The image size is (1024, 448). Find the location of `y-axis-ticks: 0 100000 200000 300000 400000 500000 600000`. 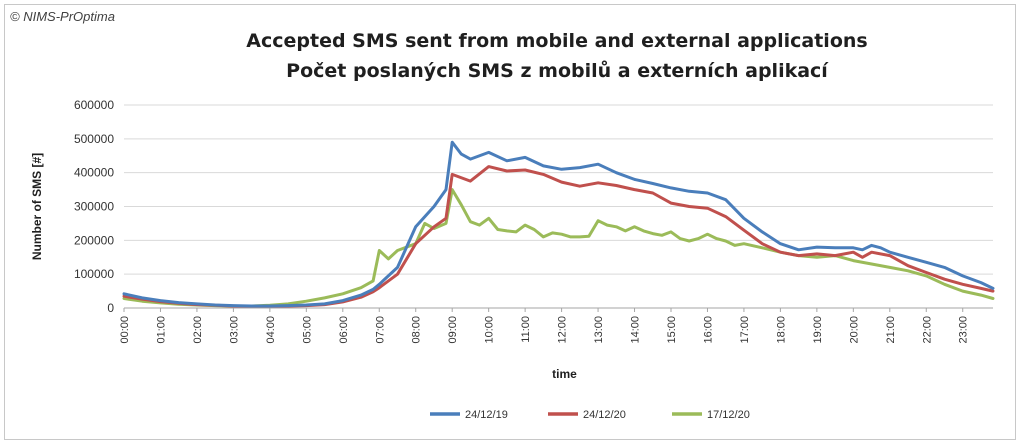

y-axis-ticks: 0 100000 200000 300000 400000 500000 600000 is located at coordinates (94, 206).